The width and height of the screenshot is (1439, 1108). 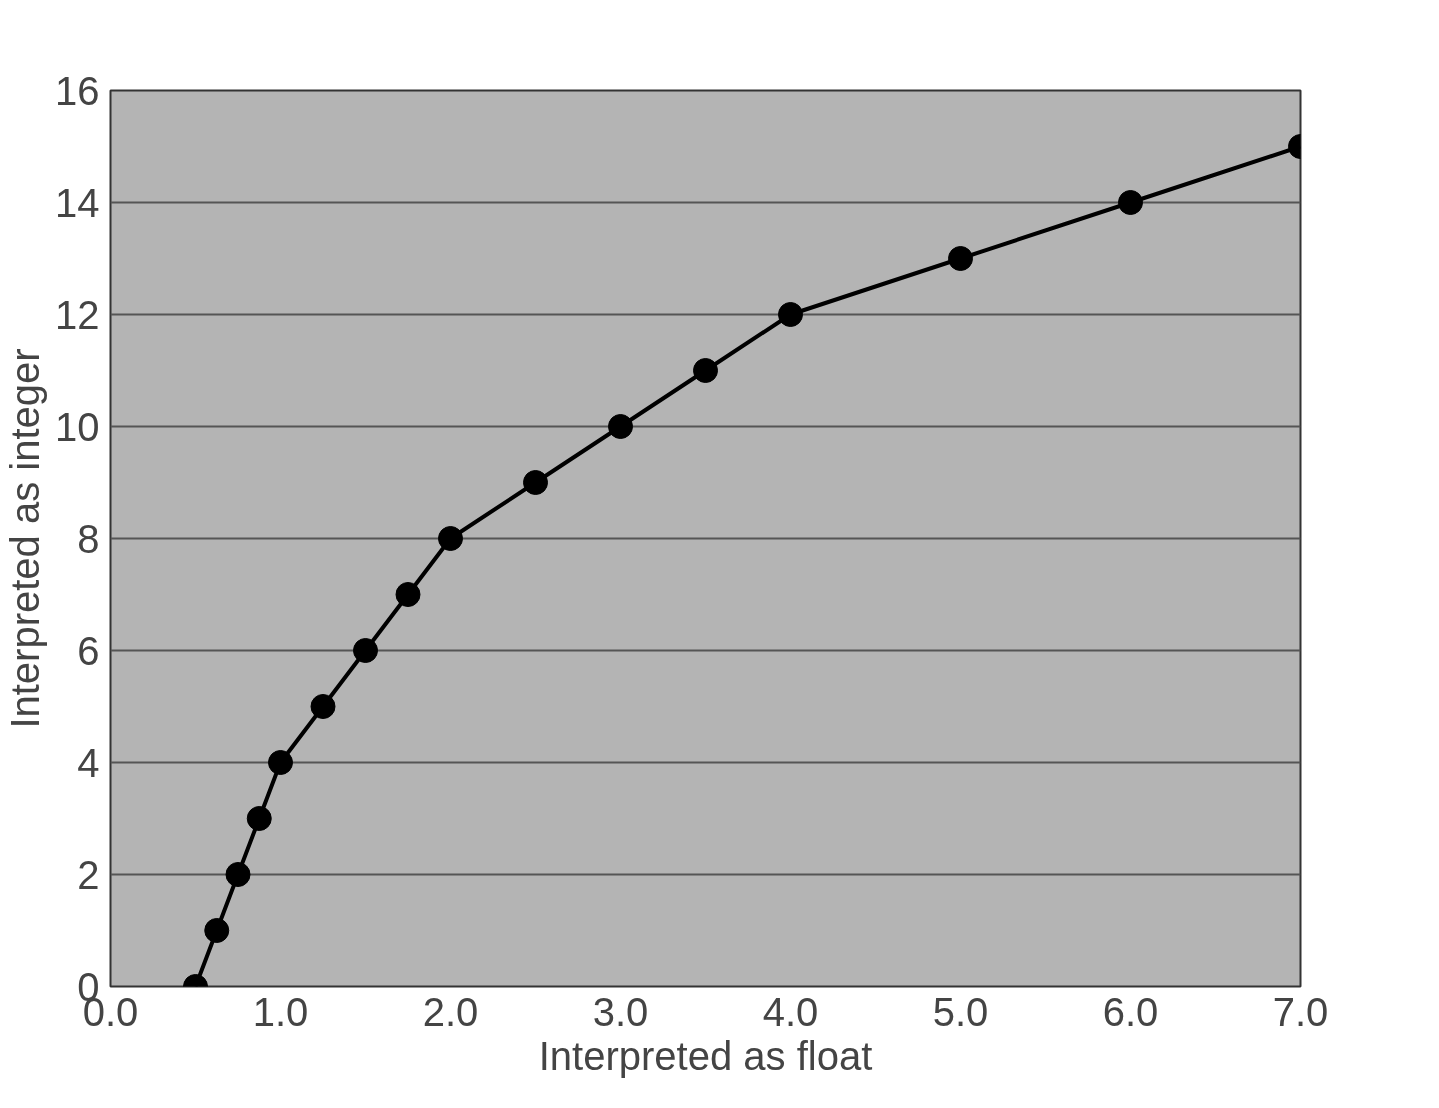 What do you see at coordinates (620, 1011) in the screenshot?
I see `x-tick-label: 3.0` at bounding box center [620, 1011].